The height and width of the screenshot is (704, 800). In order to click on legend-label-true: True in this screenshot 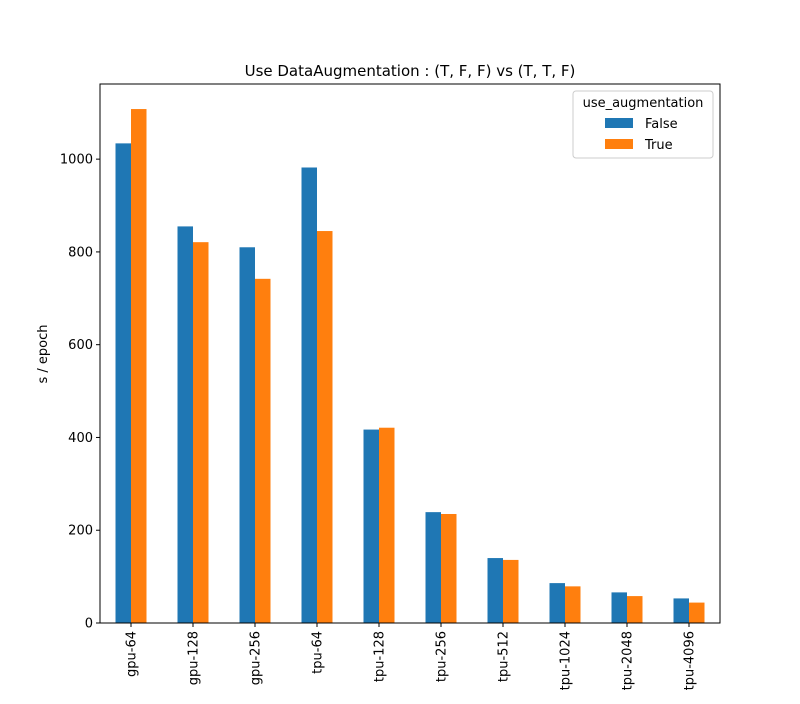, I will do `click(658, 145)`.